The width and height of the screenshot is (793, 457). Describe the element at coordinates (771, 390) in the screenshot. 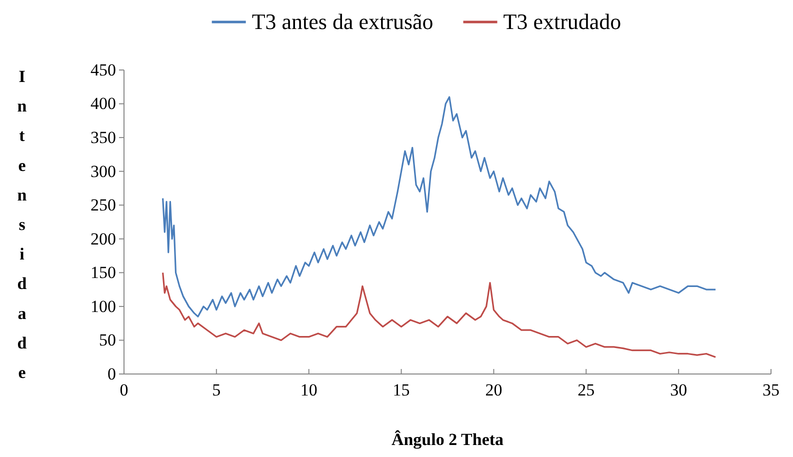

I see `x-tick-label: 35` at that location.